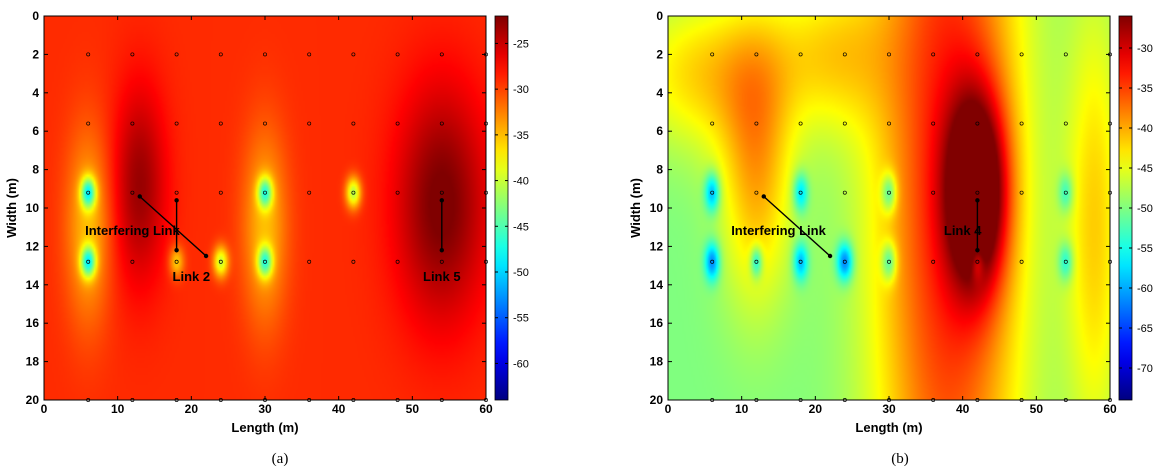  What do you see at coordinates (1145, 369) in the screenshot?
I see `colorbar-tick-label: -70` at bounding box center [1145, 369].